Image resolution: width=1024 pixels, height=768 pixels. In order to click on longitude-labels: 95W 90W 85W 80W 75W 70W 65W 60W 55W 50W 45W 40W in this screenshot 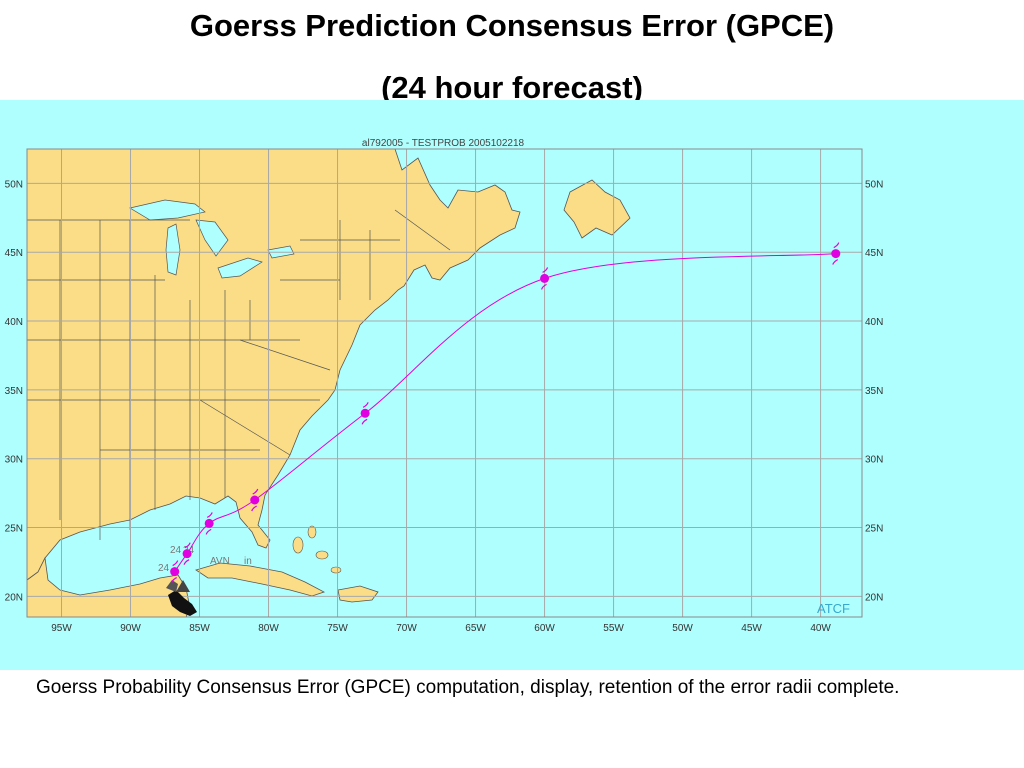, I will do `click(441, 628)`.